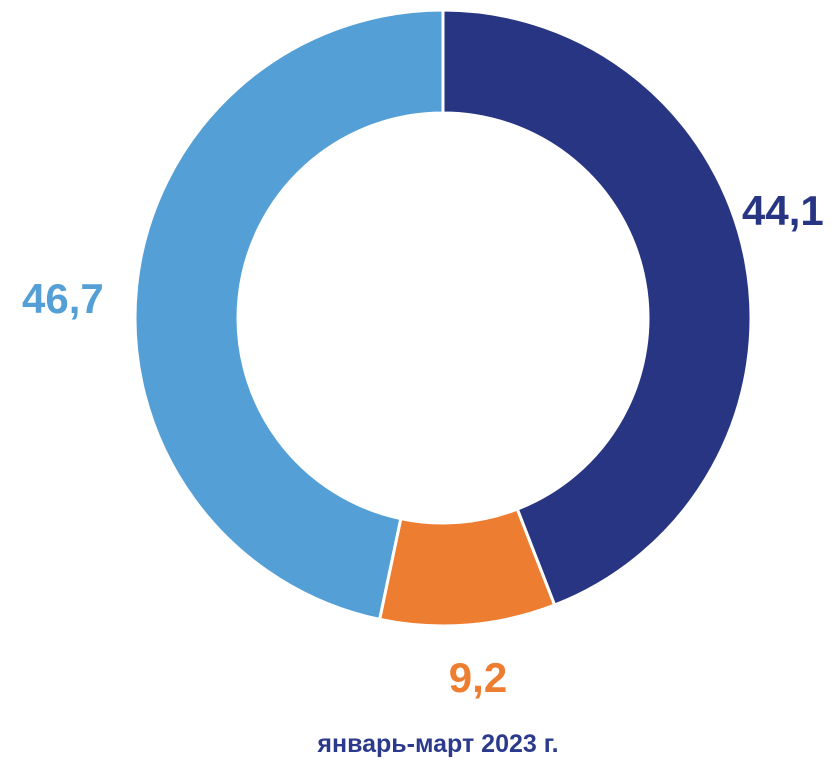 The height and width of the screenshot is (759, 836). Describe the element at coordinates (437, 744) in the screenshot. I see `chart-caption: январь-март 2023 г.` at that location.